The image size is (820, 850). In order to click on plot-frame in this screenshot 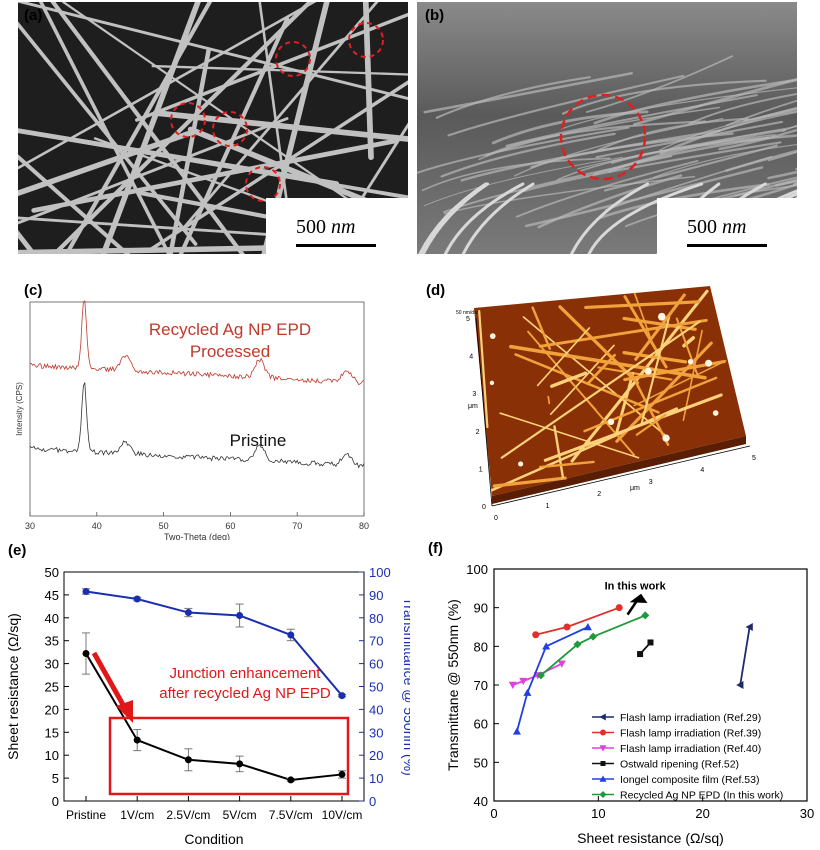, I will do `click(197, 409)`.